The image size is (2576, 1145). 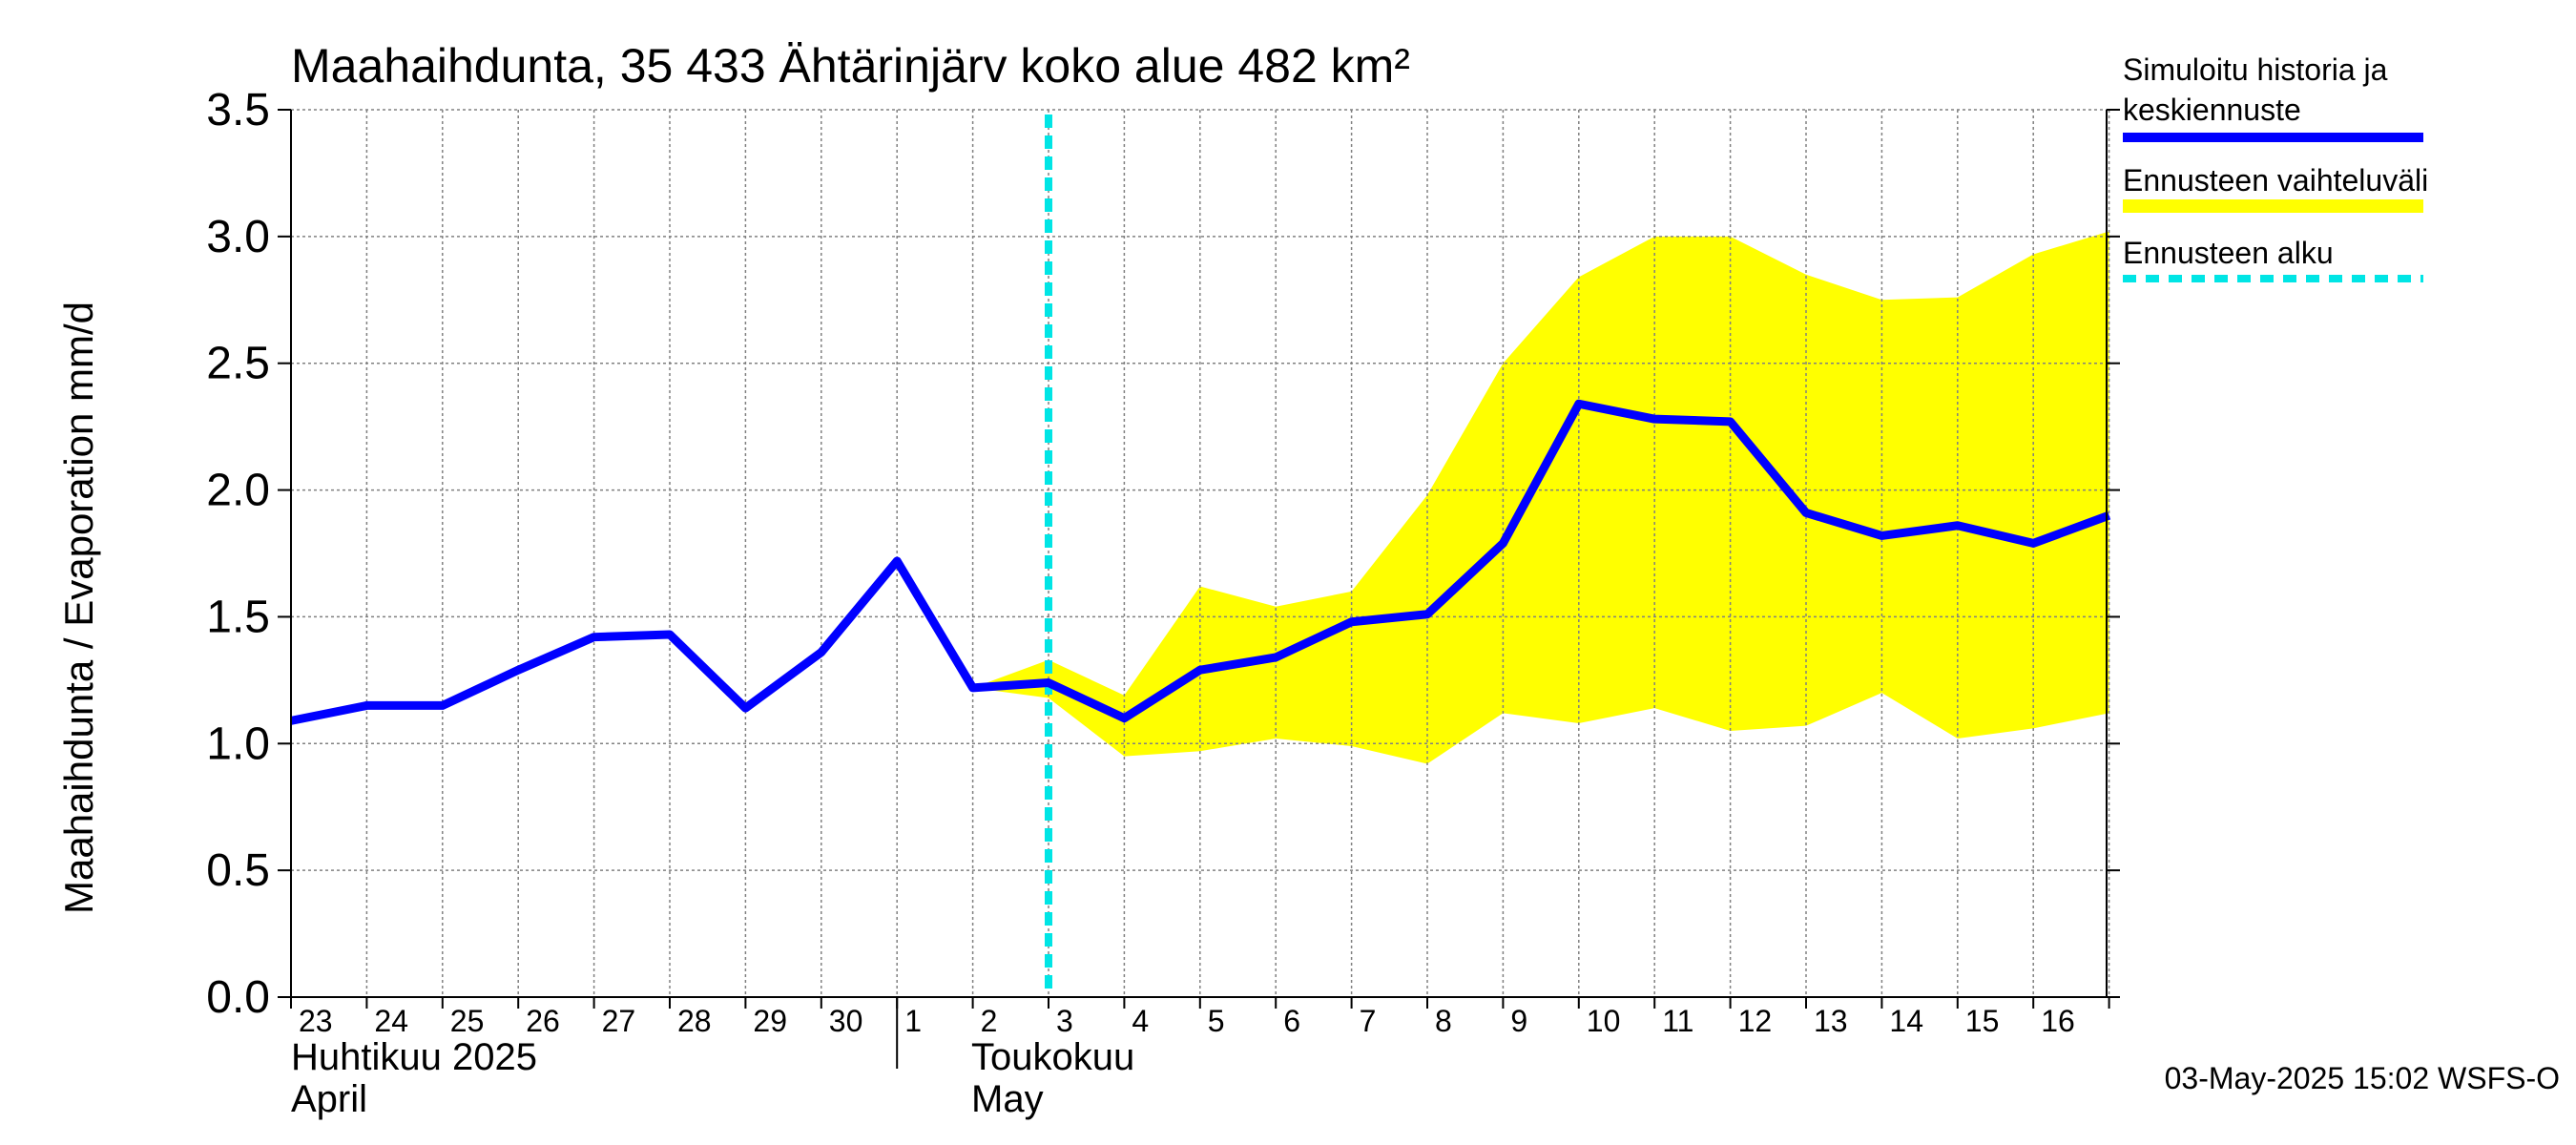 I want to click on y-tick-label: 0.5, so click(x=238, y=870).